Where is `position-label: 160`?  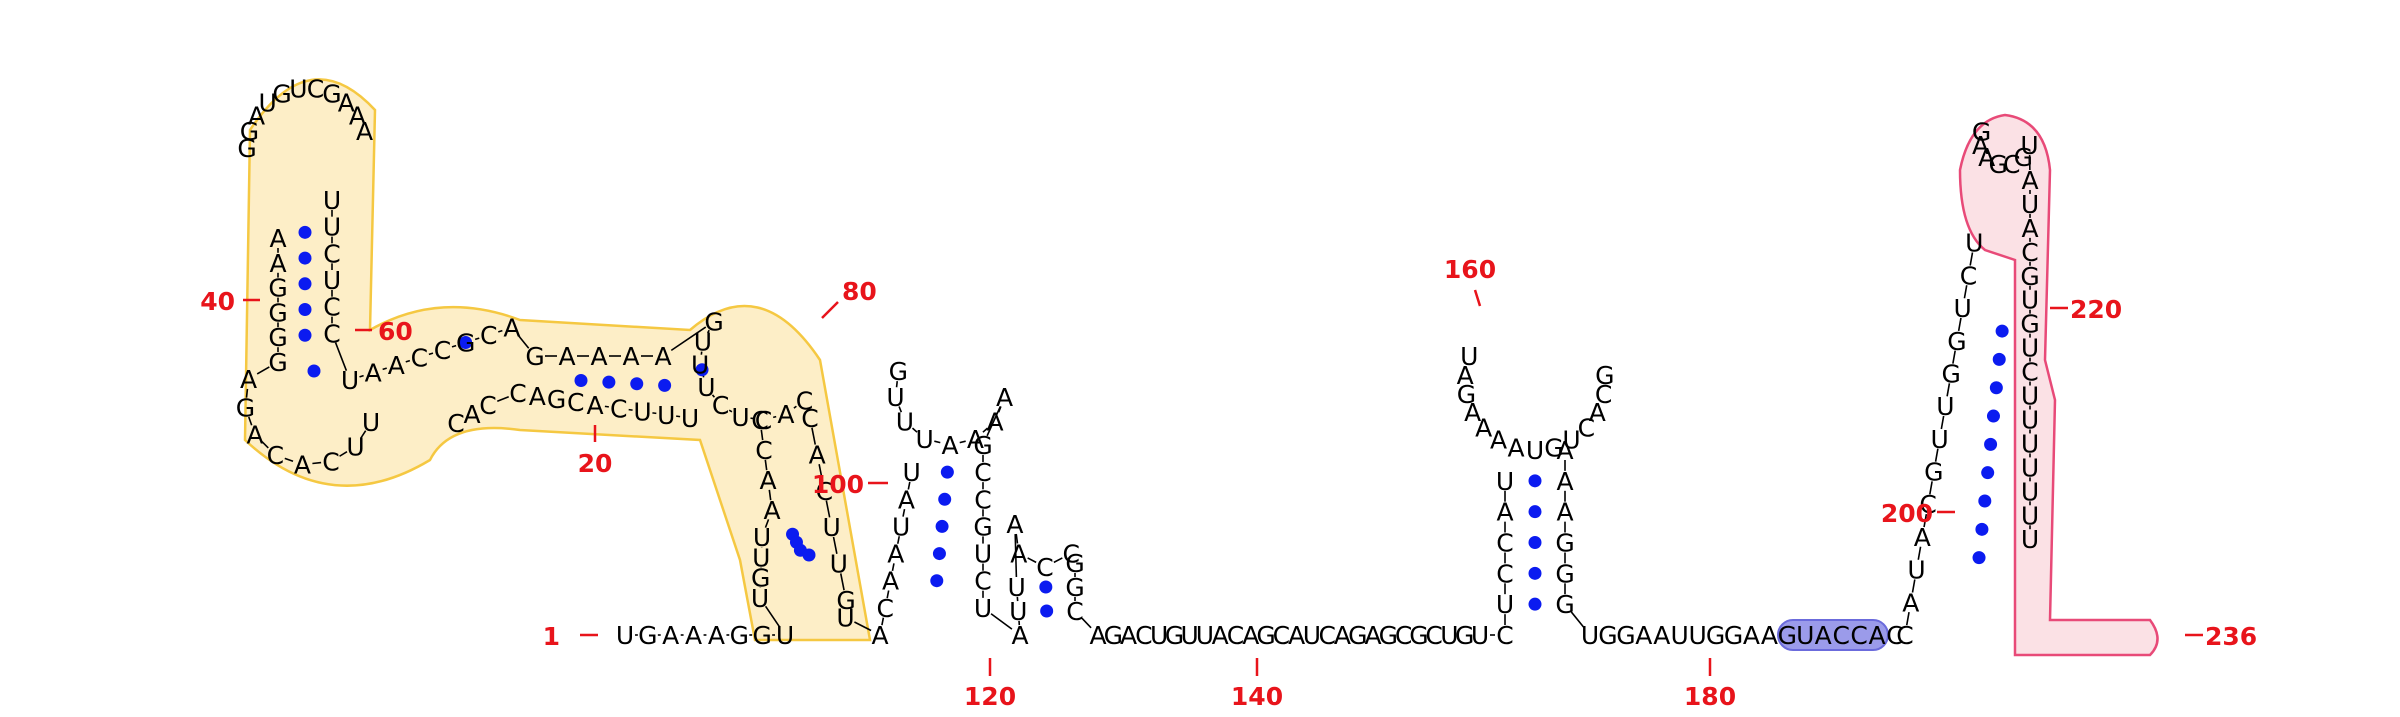
position-label: 160 is located at coordinates (1470, 269).